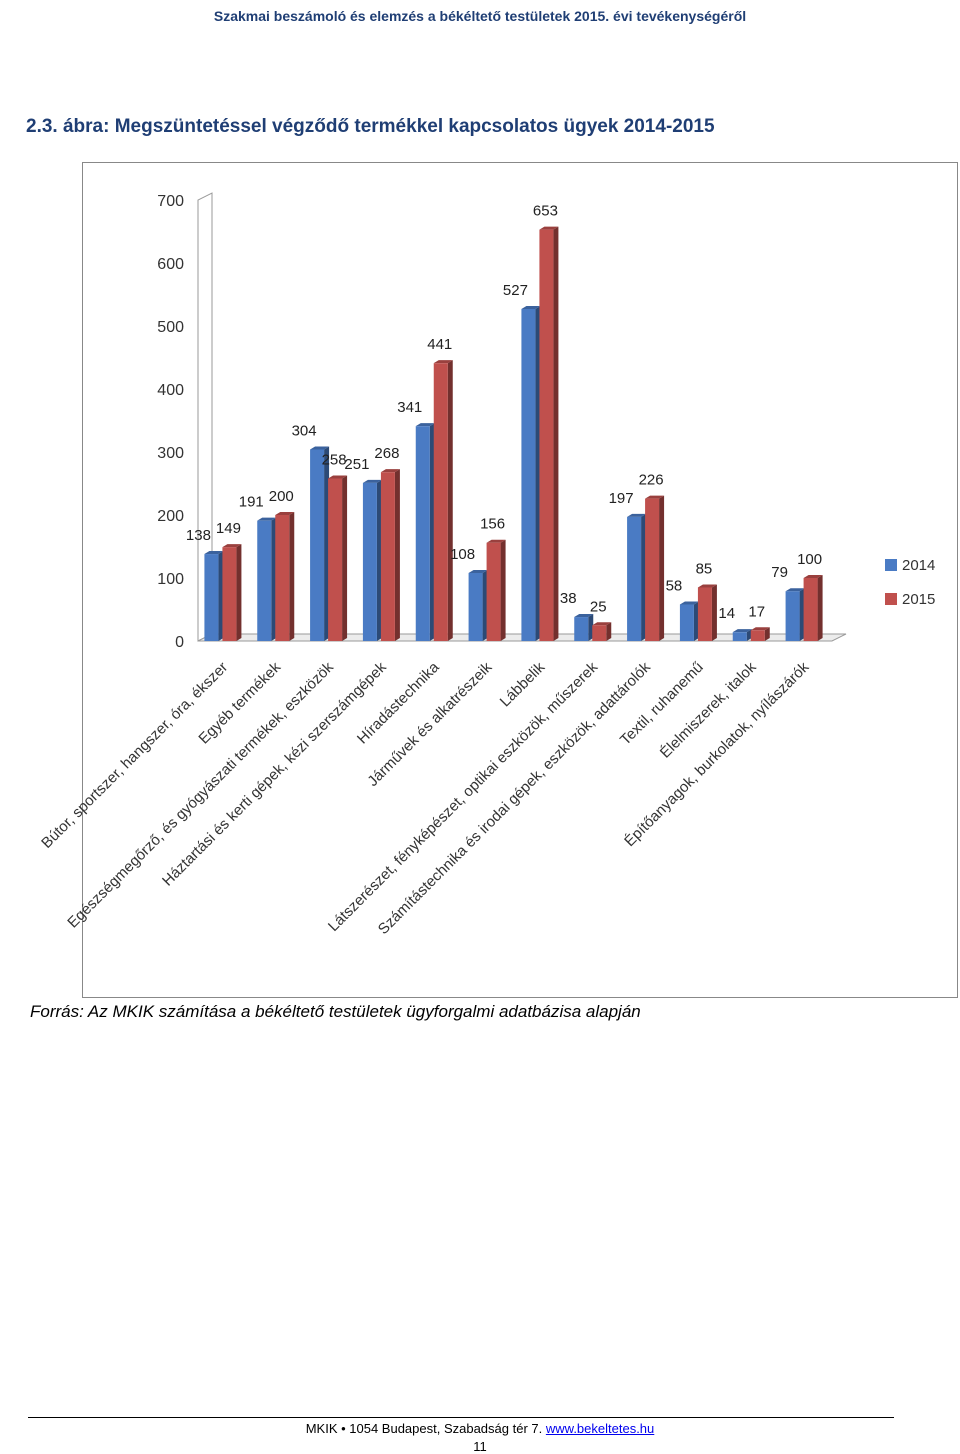  What do you see at coordinates (170, 264) in the screenshot?
I see `y-tick-label: 600` at bounding box center [170, 264].